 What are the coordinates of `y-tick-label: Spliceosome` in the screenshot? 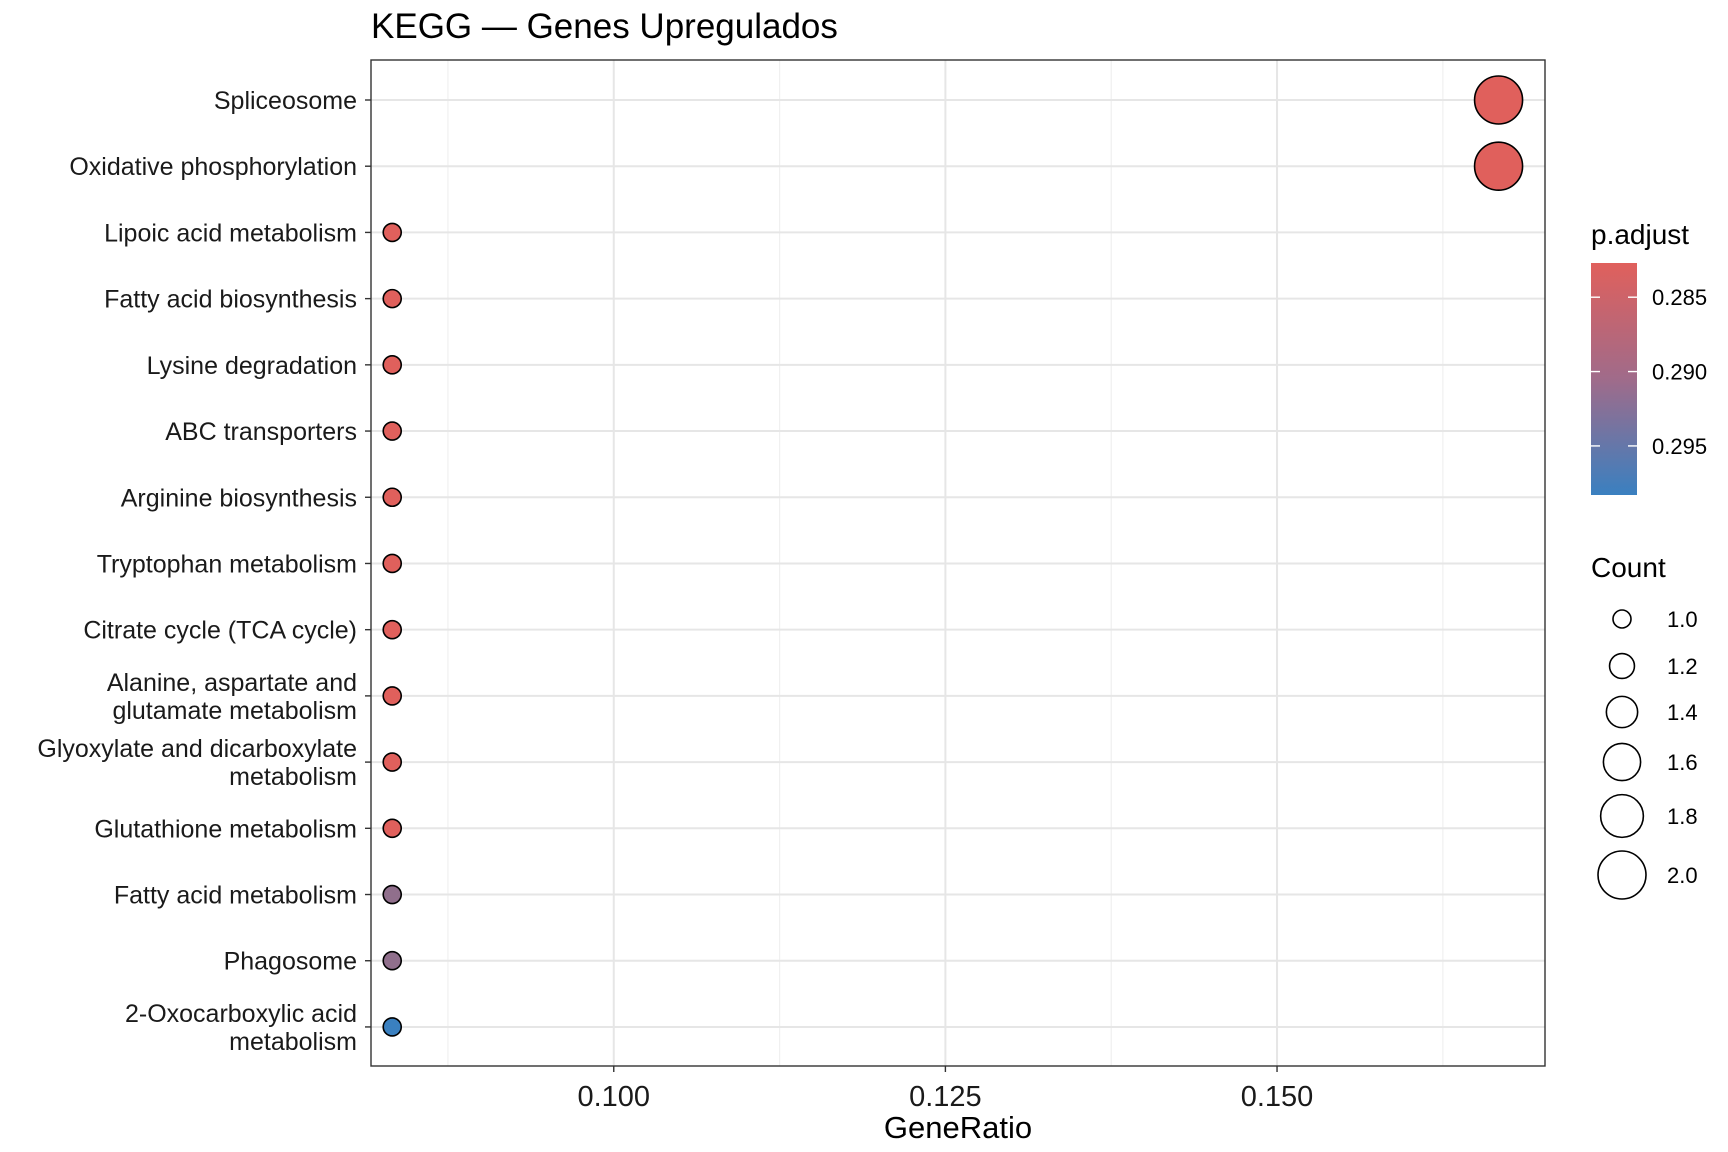 It's located at (285, 101).